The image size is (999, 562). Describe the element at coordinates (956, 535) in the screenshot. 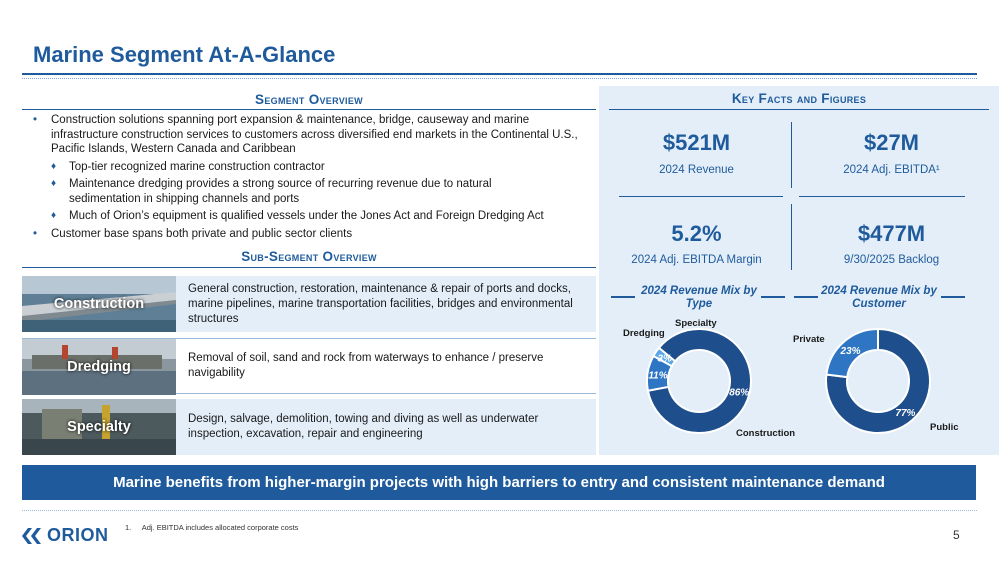

I see `page-number: 5` at that location.